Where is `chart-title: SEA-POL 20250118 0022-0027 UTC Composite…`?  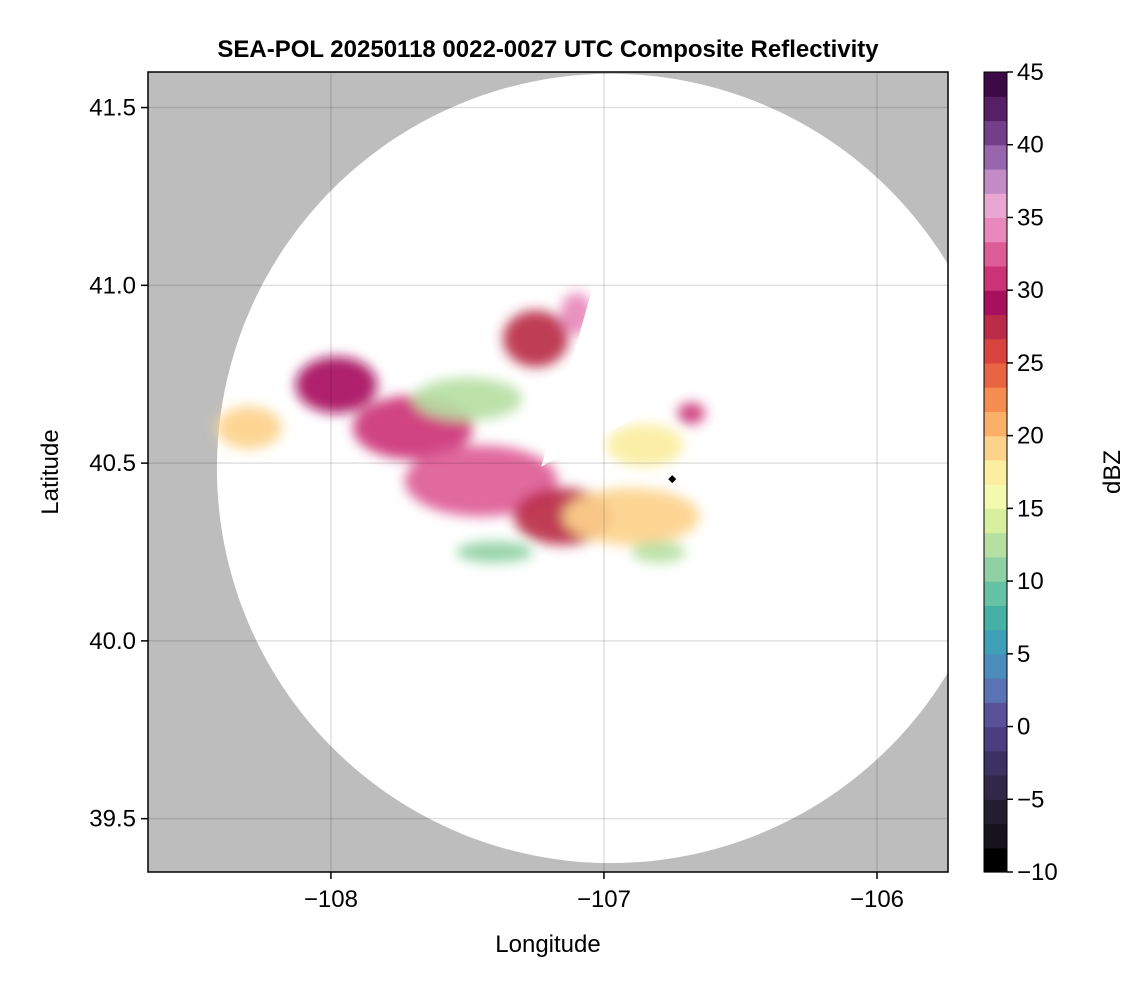 chart-title: SEA-POL 20250118 0022-0027 UTC Composite… is located at coordinates (548, 49).